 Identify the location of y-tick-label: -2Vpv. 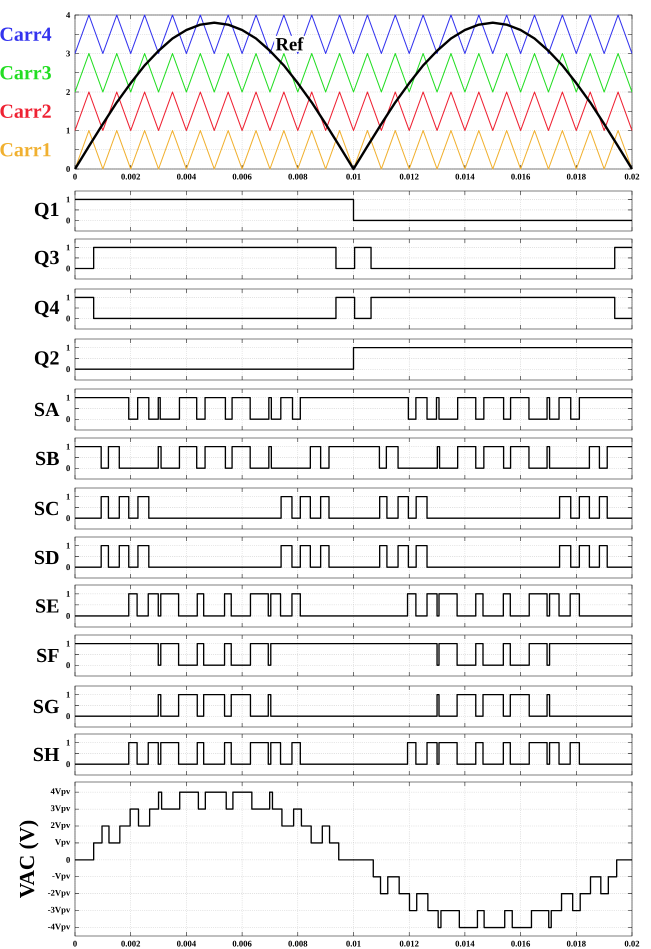
(59, 894).